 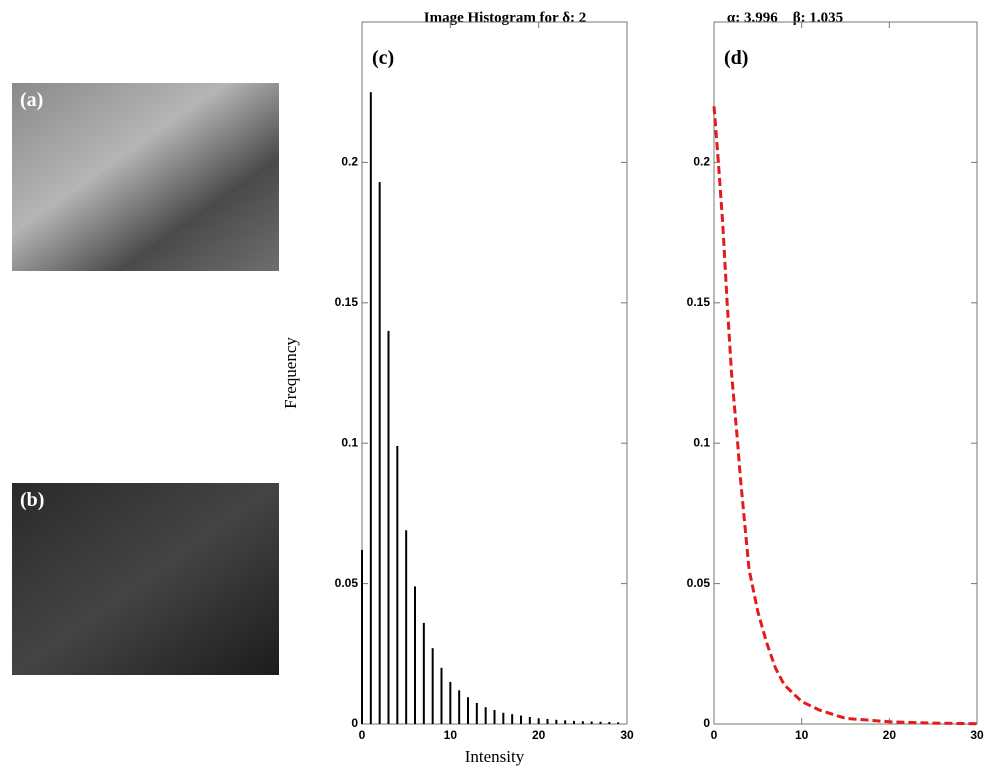 I want to click on panel-label: (c), so click(x=383, y=58).